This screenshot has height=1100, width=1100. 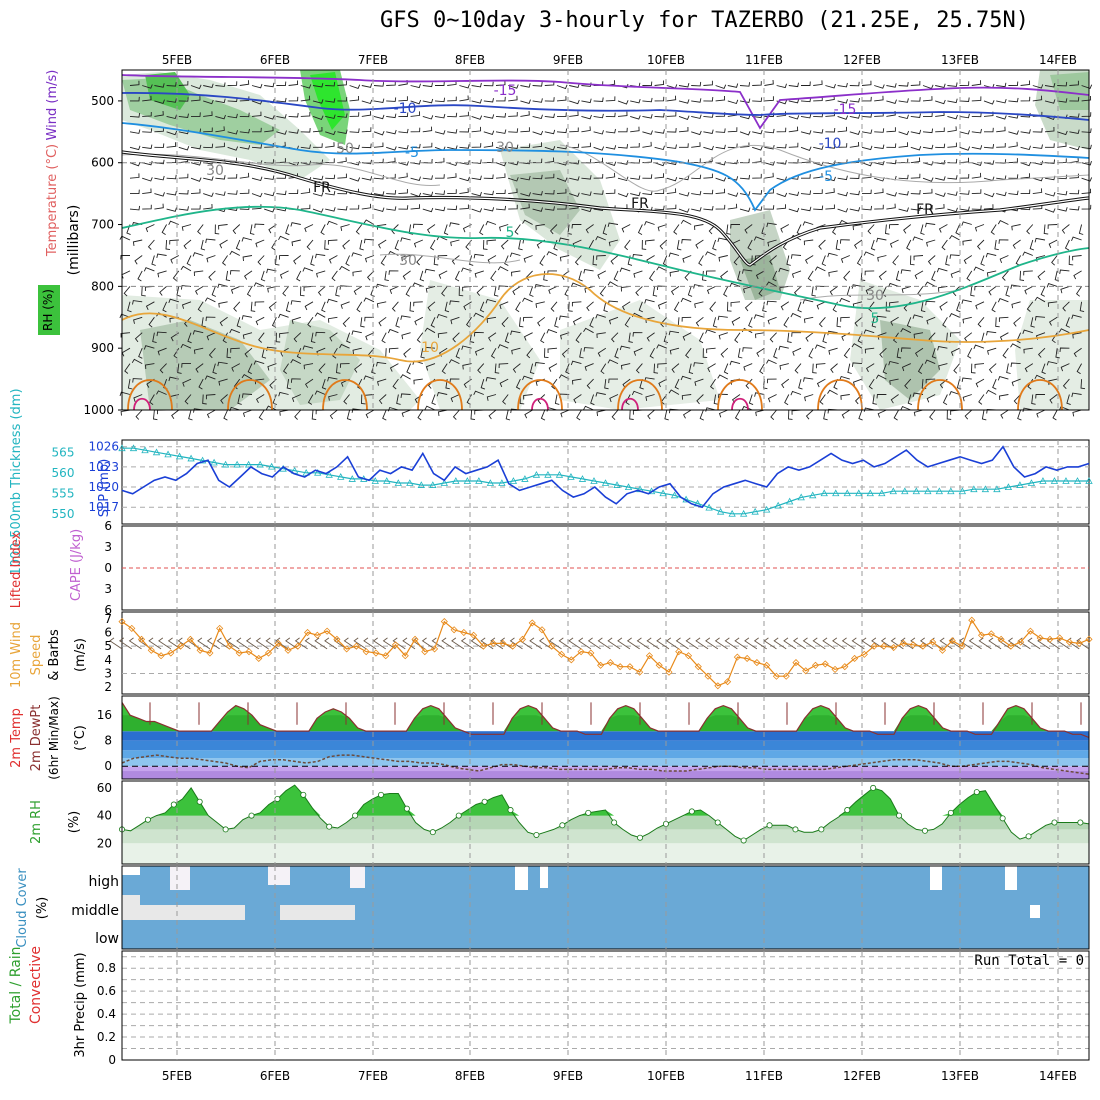 I want to click on temp-line, so click(x=605, y=720).